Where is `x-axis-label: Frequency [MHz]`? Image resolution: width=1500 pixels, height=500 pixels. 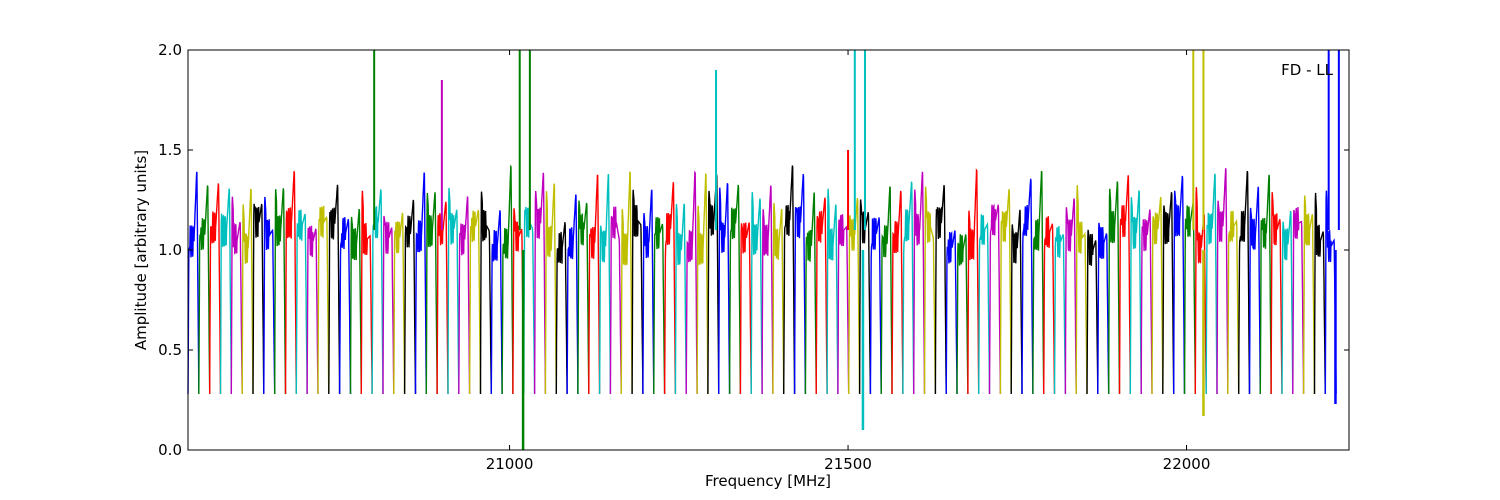 x-axis-label: Frequency [MHz] is located at coordinates (768, 481).